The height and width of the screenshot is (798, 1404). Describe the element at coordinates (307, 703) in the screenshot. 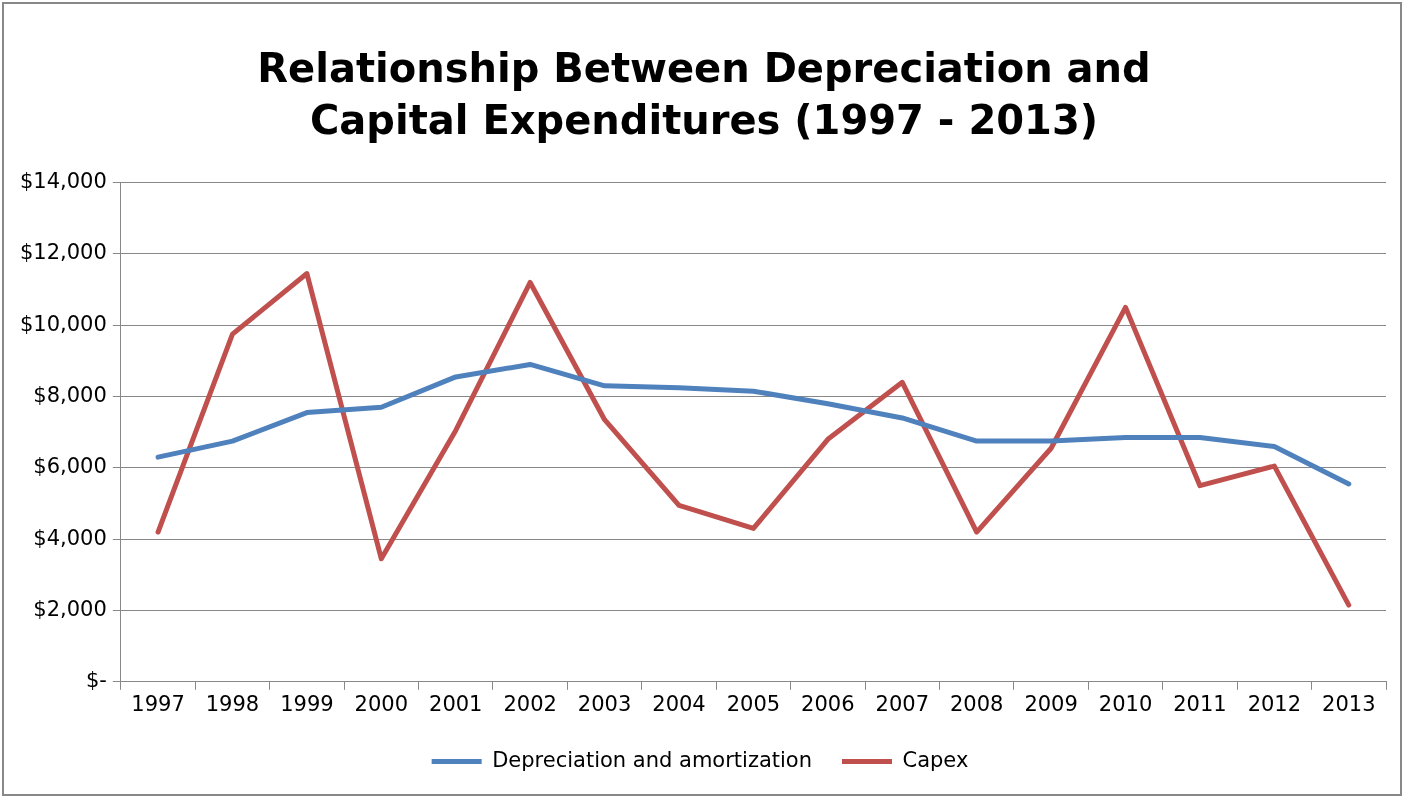

I see `x-tick-label: 1999` at that location.